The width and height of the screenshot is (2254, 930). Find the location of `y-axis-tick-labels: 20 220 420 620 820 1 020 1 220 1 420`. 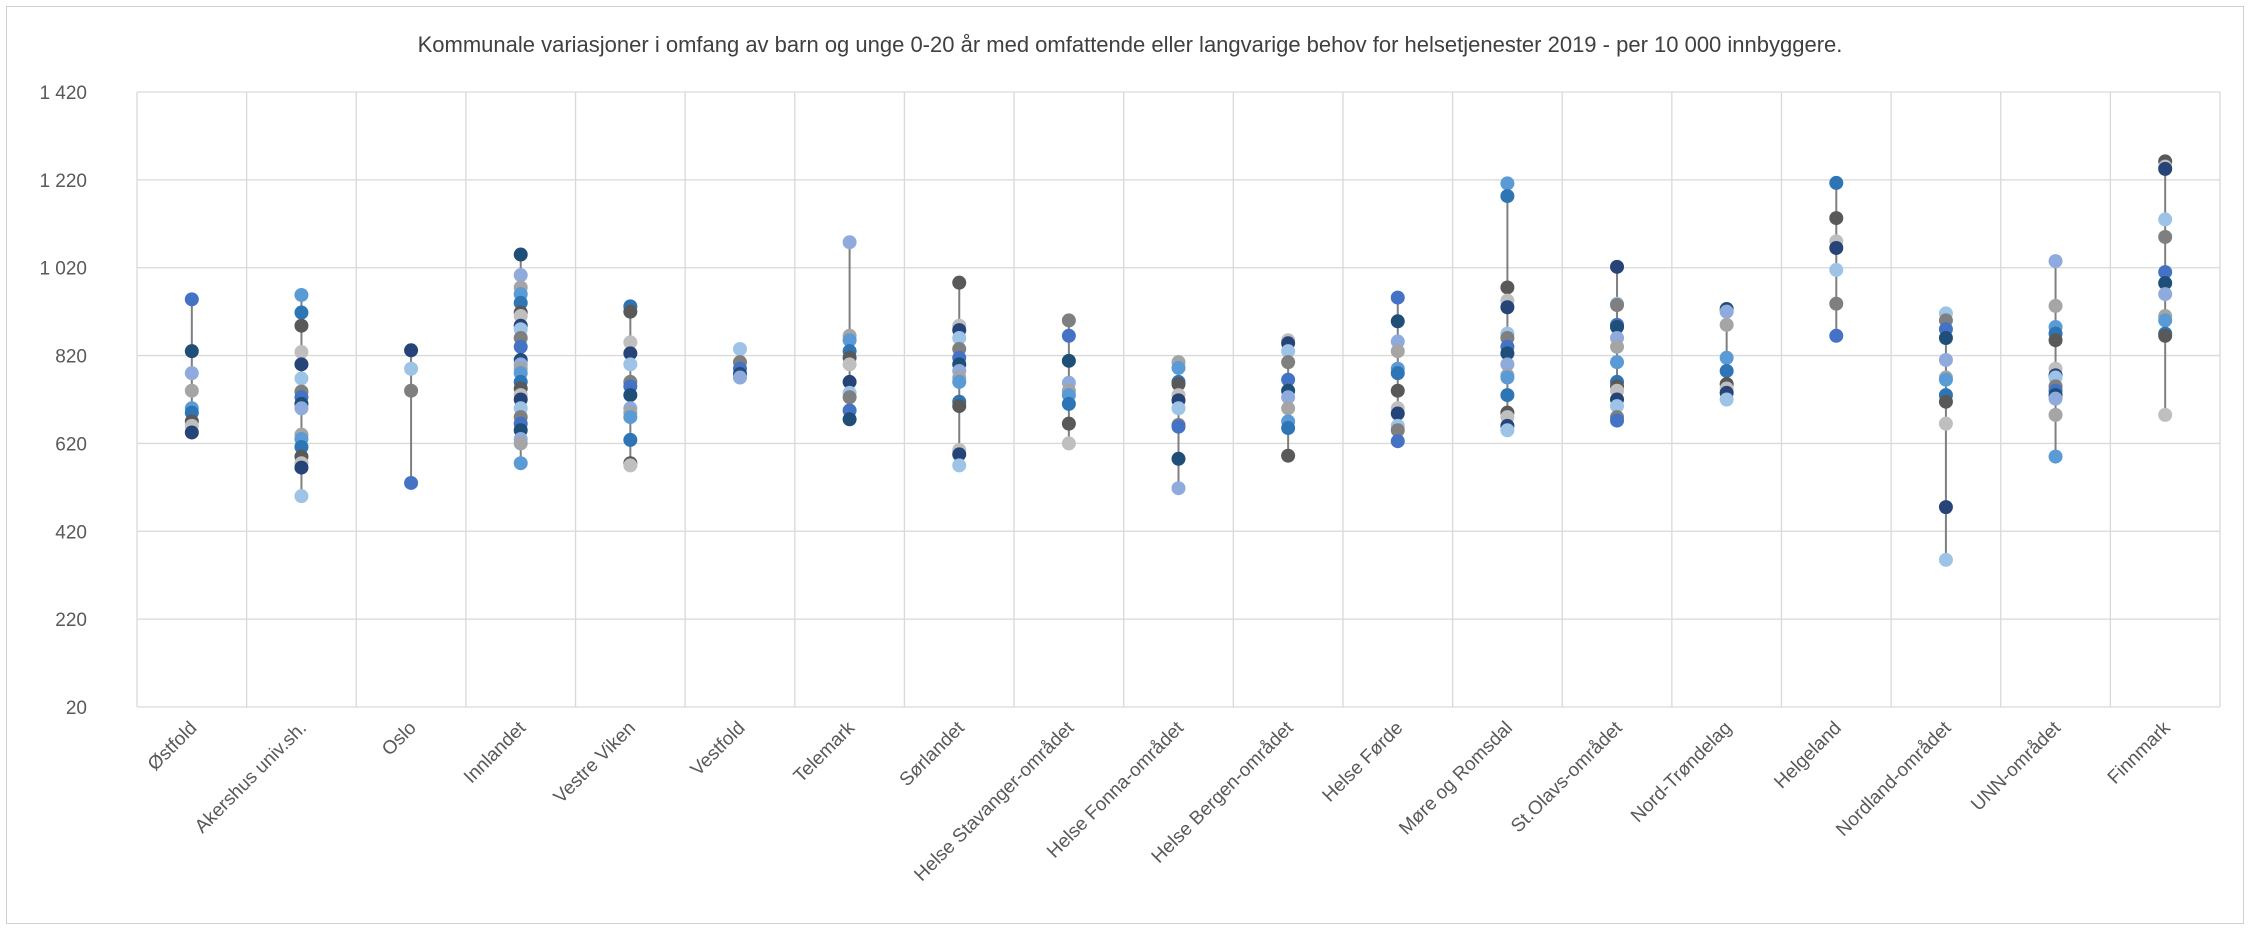

y-axis-tick-labels: 20 220 420 620 820 1 020 1 220 1 420 is located at coordinates (63, 401).